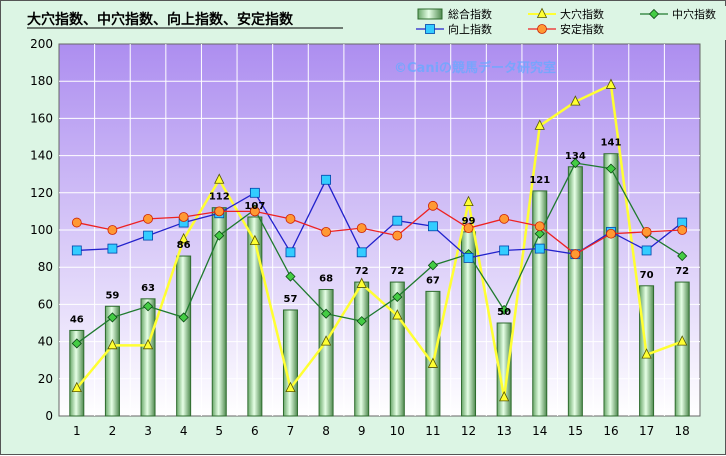 Image resolution: width=726 pixels, height=456 pixels. What do you see at coordinates (184, 245) in the screenshot?
I see `data-label: 86` at bounding box center [184, 245].